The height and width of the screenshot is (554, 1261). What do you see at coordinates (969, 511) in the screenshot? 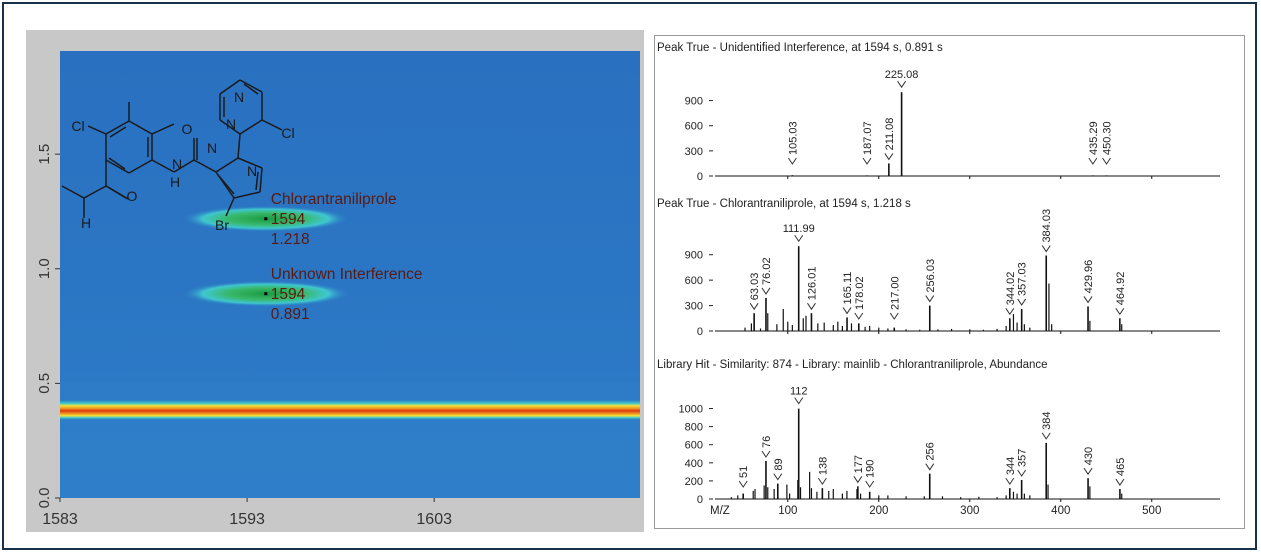
I see `x-tick-label-2: 300` at bounding box center [969, 511].